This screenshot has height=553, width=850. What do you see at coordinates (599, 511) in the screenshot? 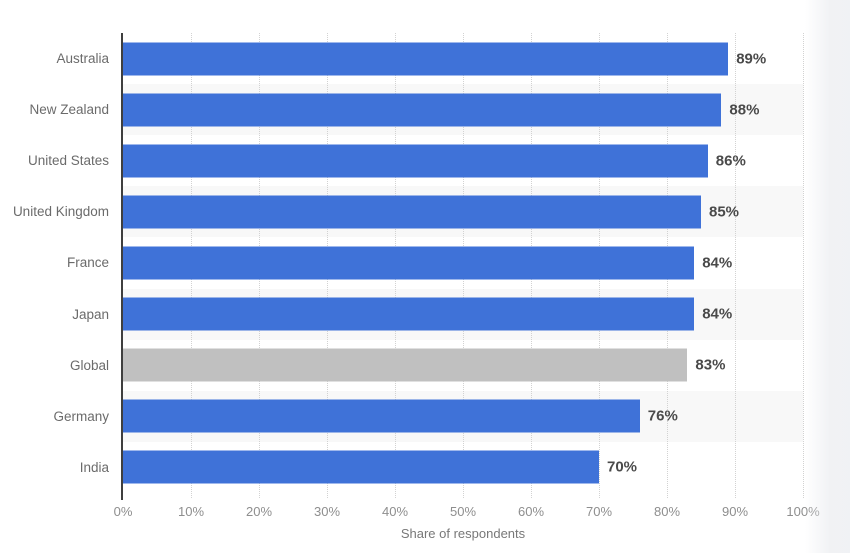
I see `x-tick-label: 70%` at bounding box center [599, 511].